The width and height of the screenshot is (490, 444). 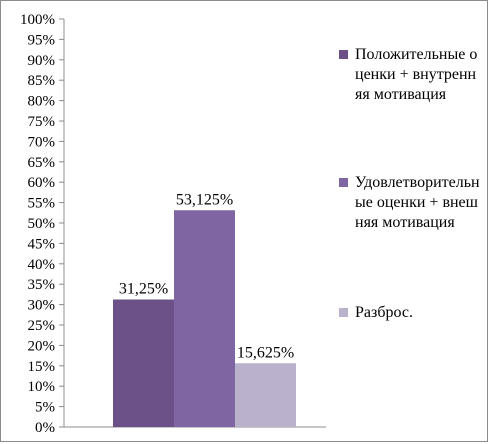 What do you see at coordinates (42, 326) in the screenshot?
I see `y-tick-label: 25%` at bounding box center [42, 326].